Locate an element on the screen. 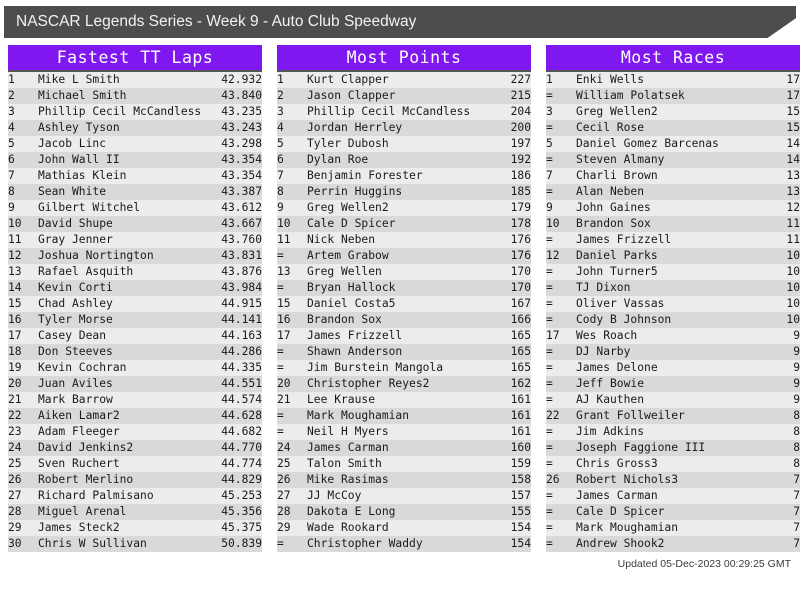 The image size is (800, 600). cell-value: 166 is located at coordinates (520, 319).